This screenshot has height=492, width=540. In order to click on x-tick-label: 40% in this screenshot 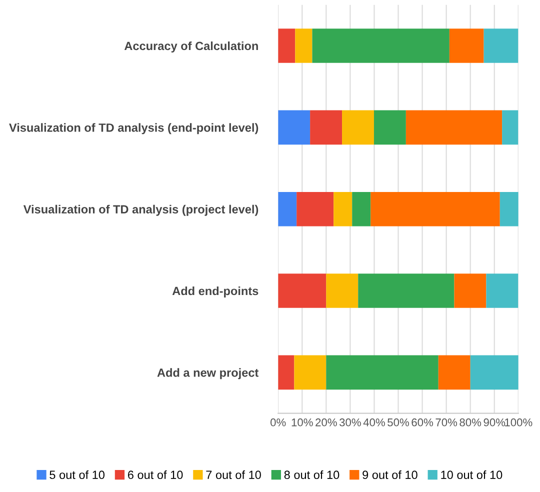, I will do `click(374, 422)`.